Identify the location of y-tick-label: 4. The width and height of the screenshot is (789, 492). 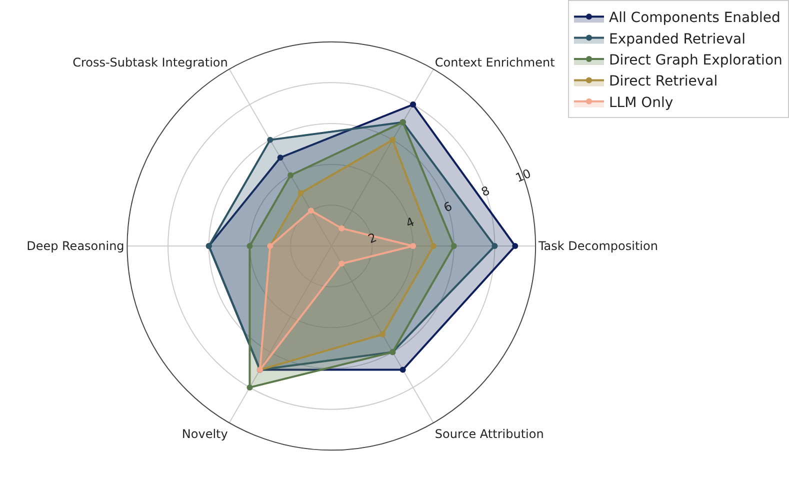
(410, 222).